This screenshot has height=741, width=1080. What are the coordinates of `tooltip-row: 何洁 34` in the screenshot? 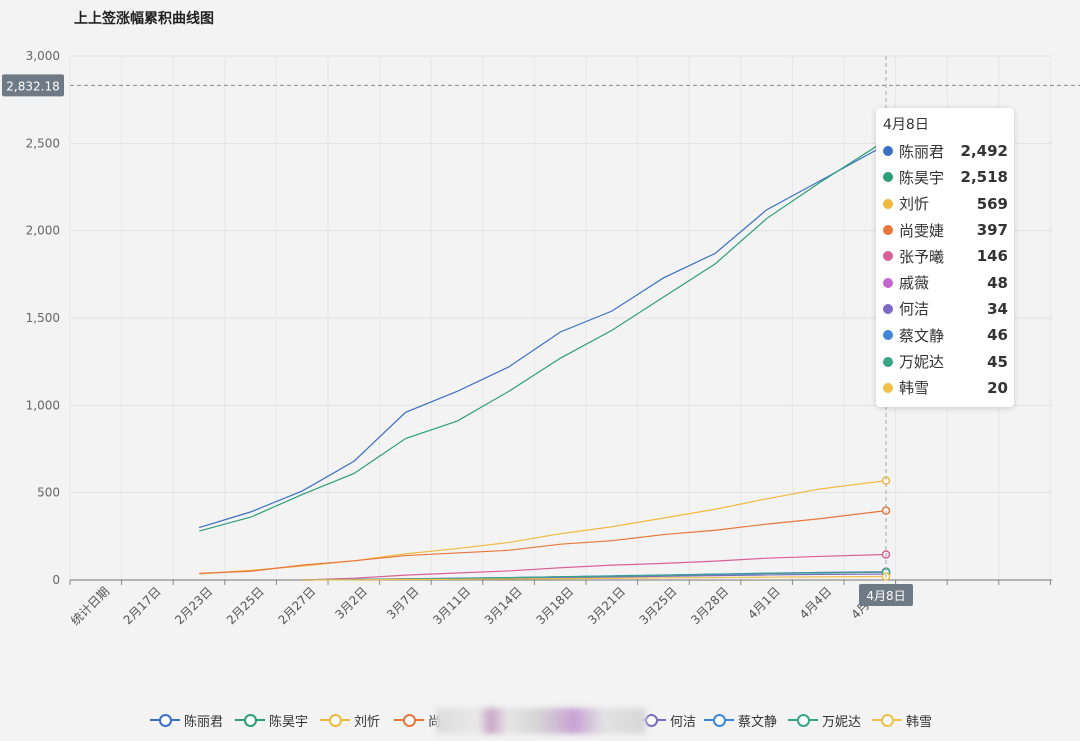 It's located at (945, 309).